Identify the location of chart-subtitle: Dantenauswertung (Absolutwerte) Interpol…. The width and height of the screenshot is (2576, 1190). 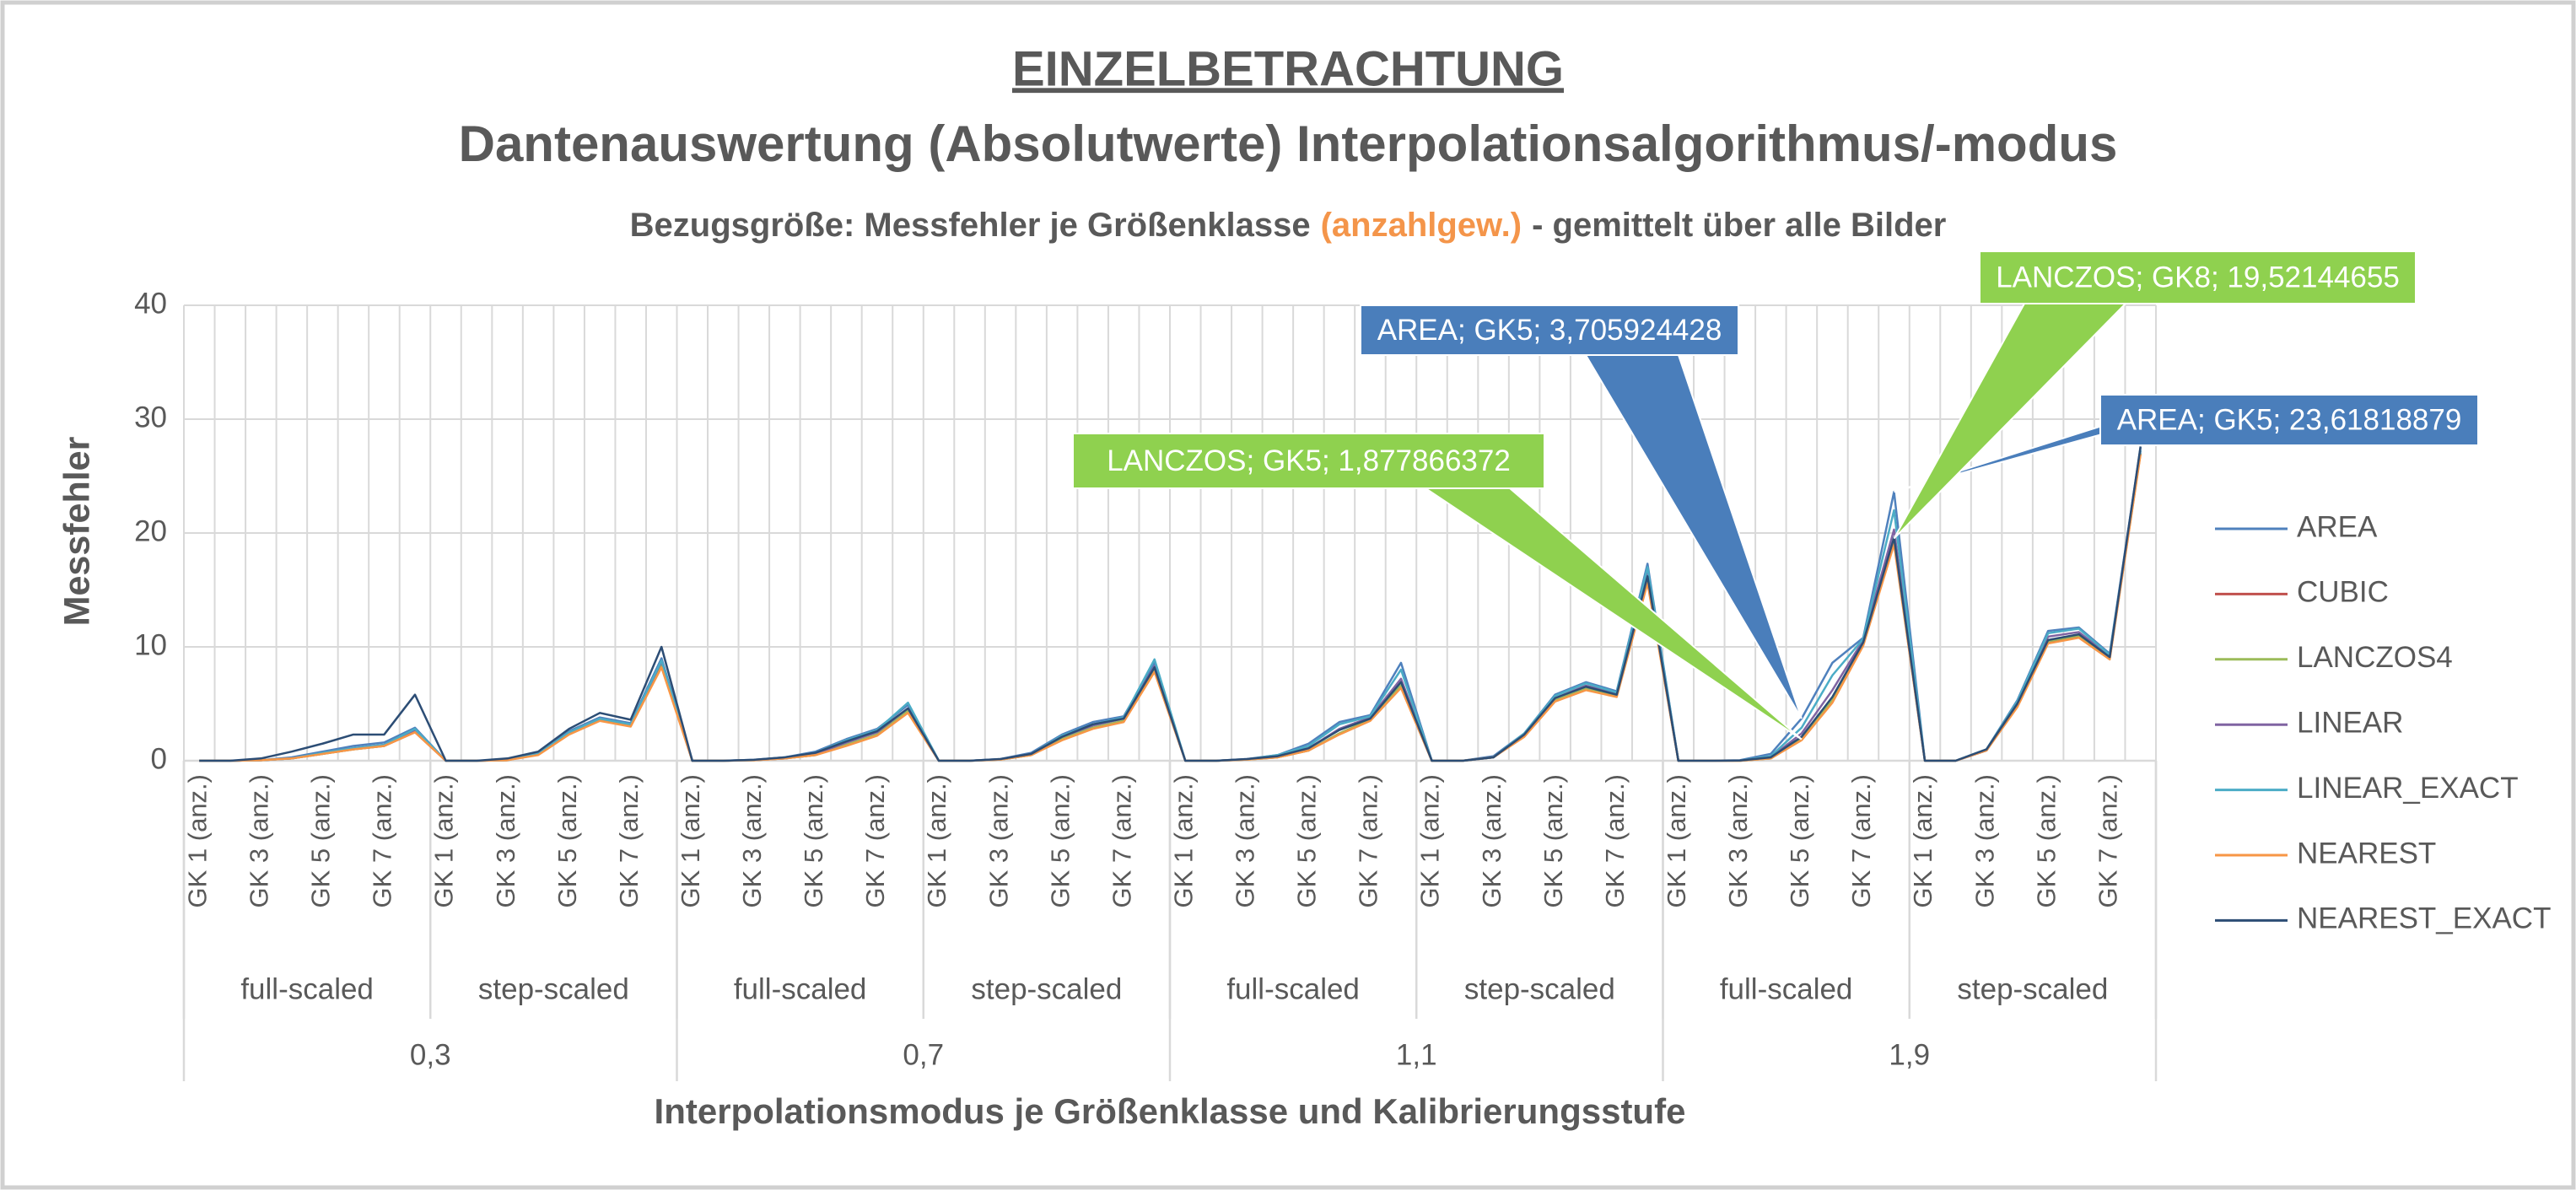
(1288, 144).